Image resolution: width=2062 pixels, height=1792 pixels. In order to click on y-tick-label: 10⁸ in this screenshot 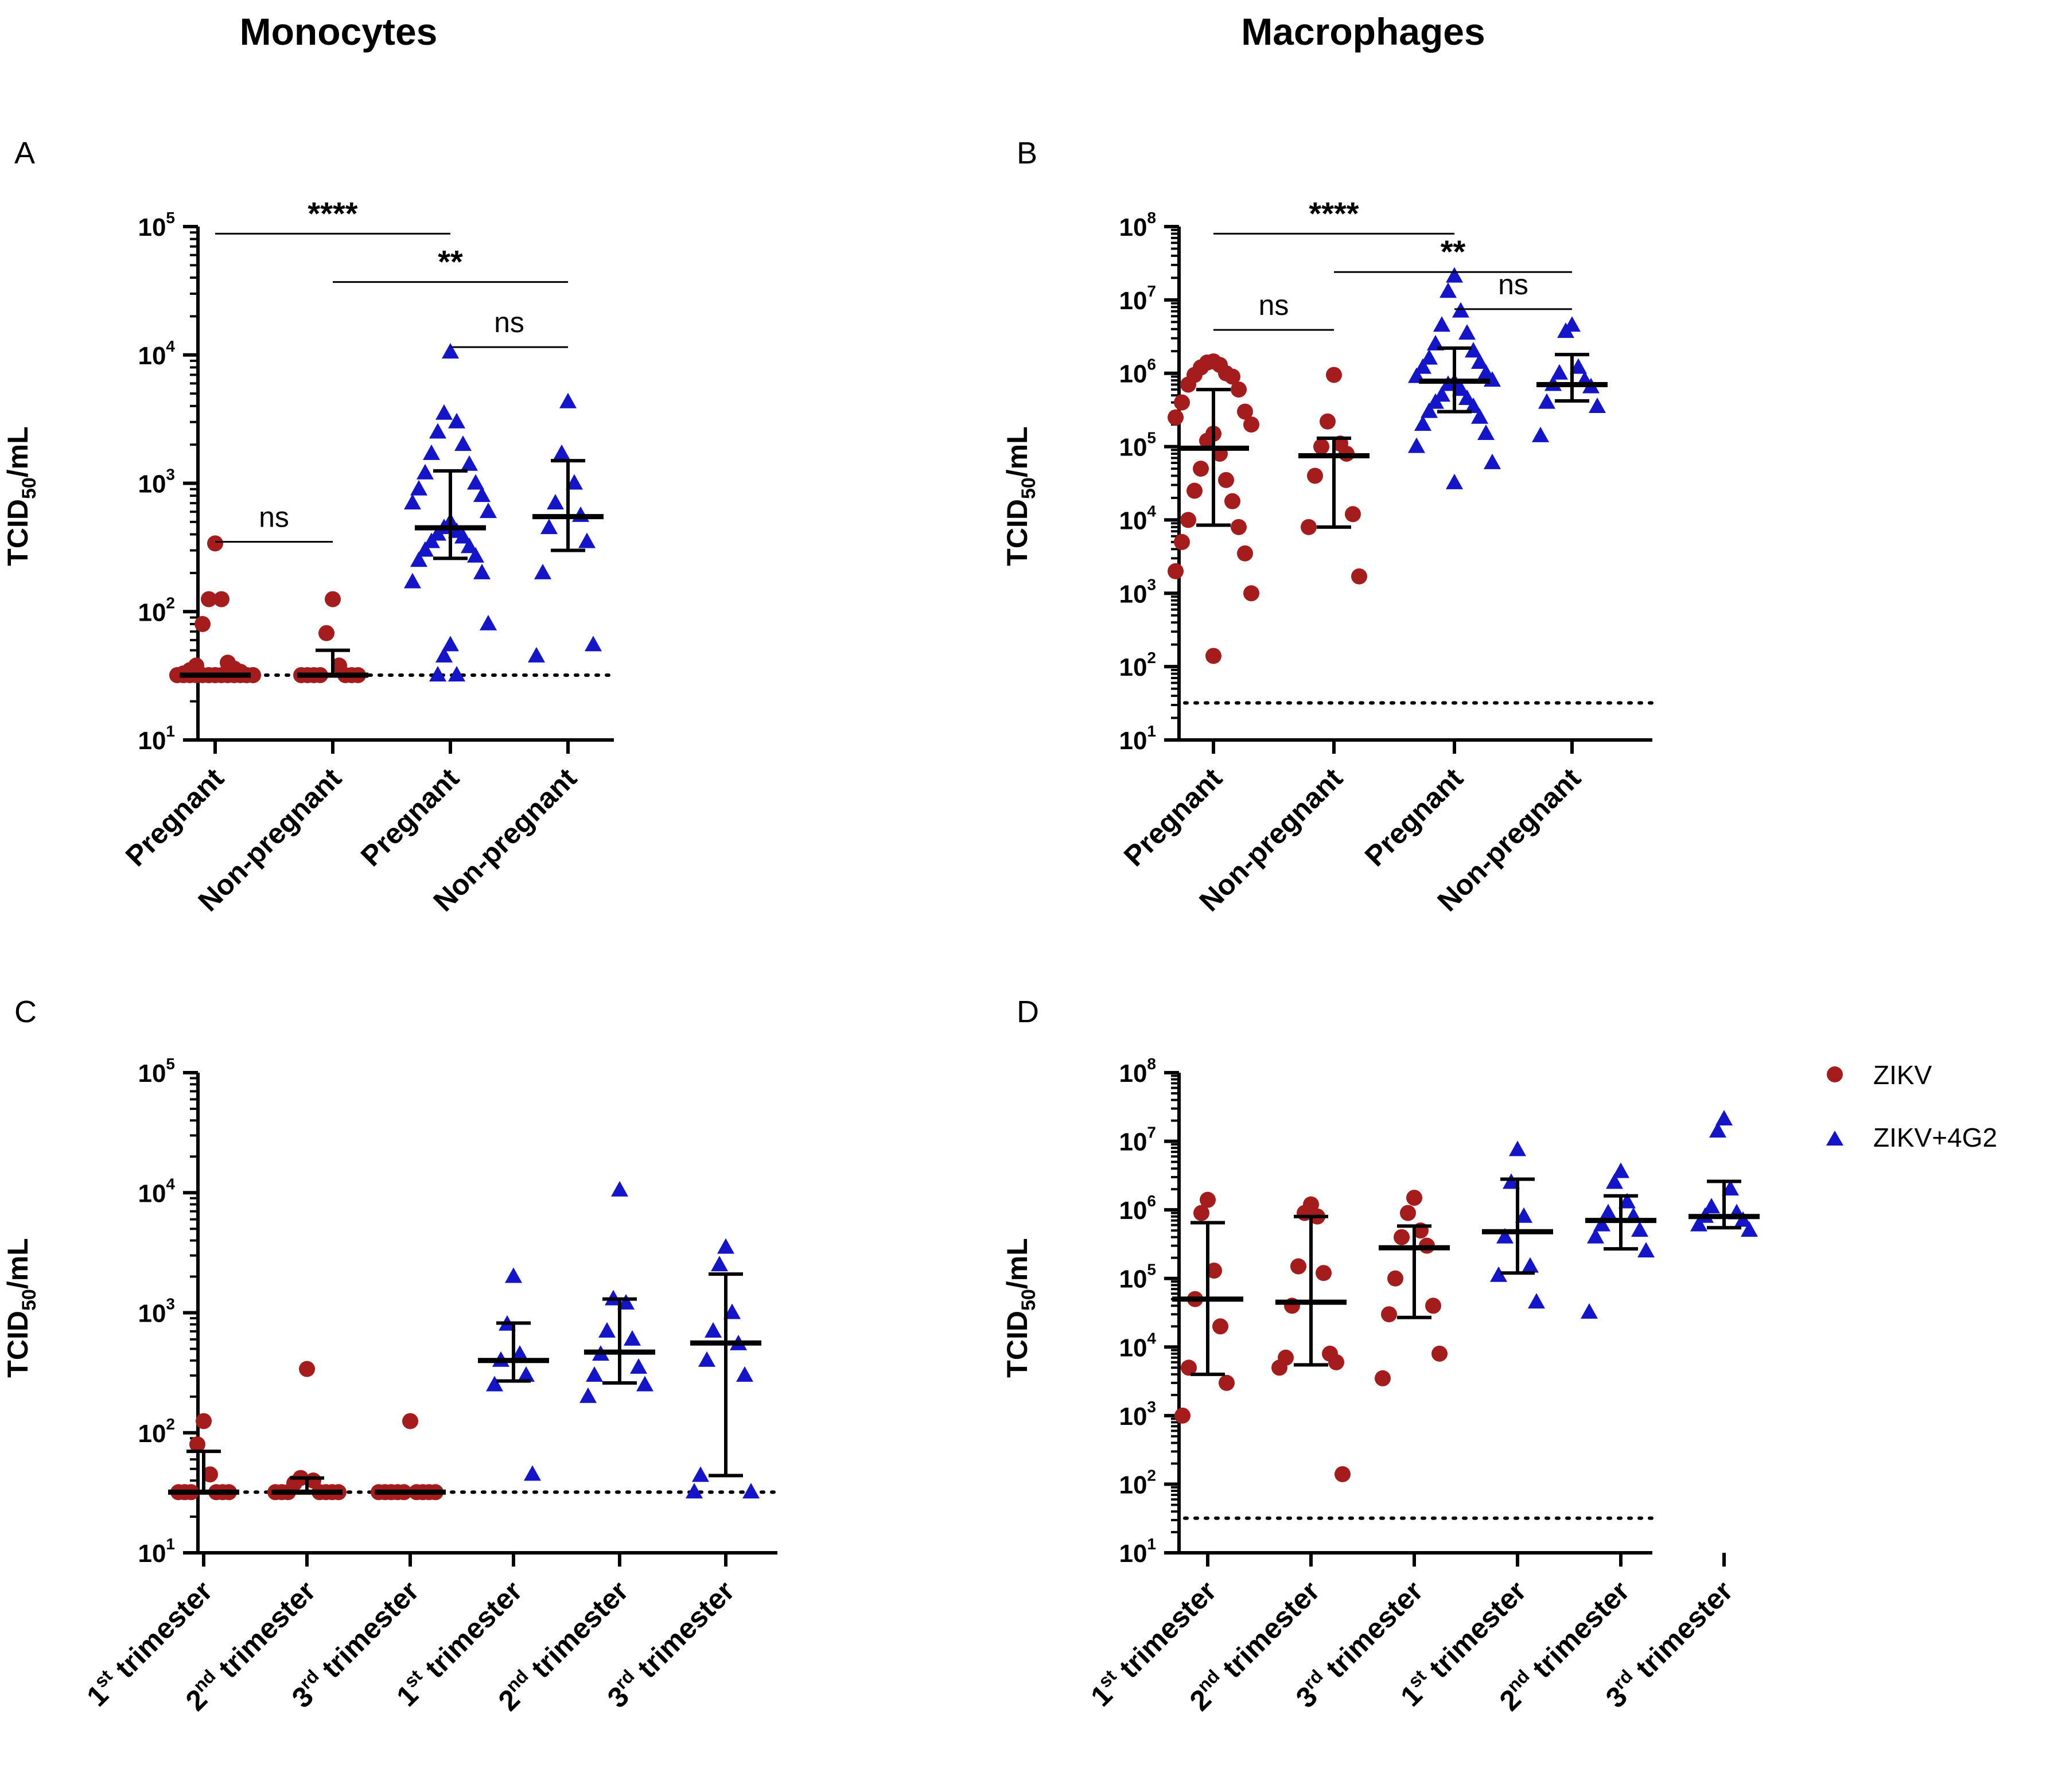, I will do `click(1137, 225)`.